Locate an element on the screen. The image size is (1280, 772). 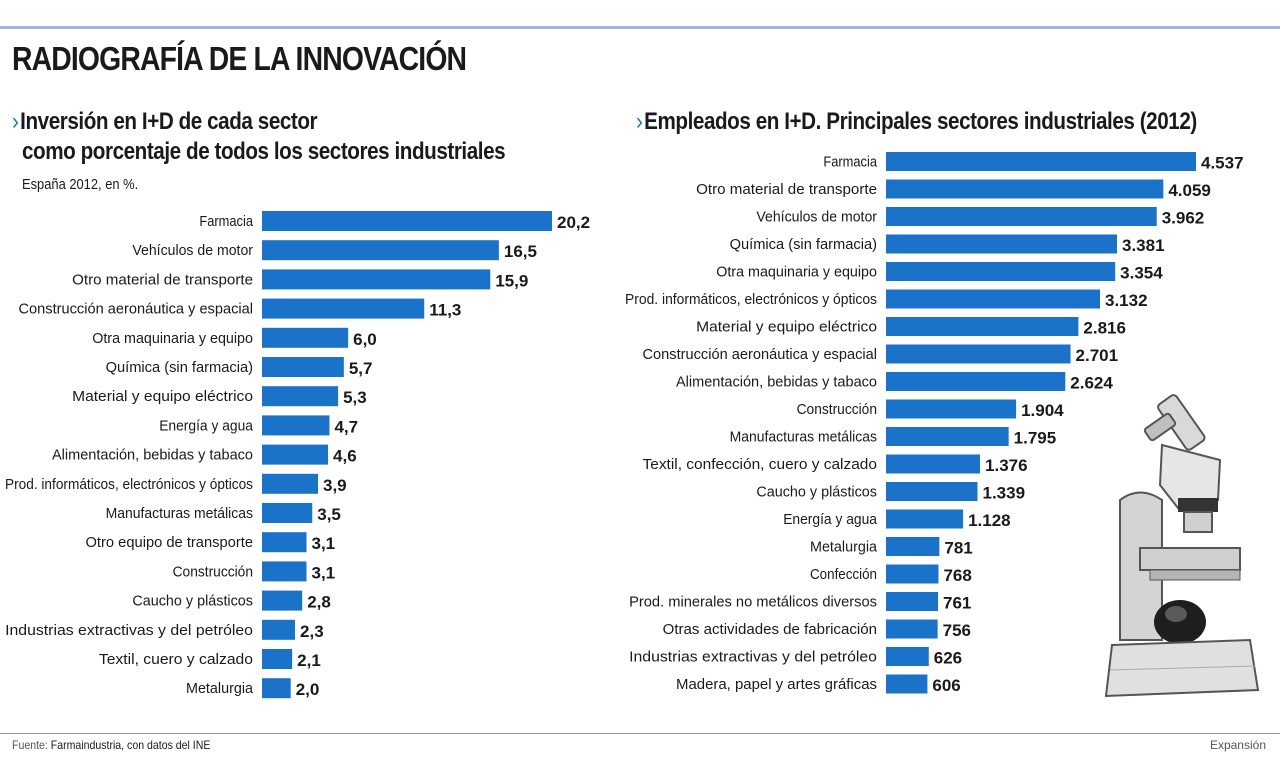
value-label: 1.339 is located at coordinates (1003, 493).